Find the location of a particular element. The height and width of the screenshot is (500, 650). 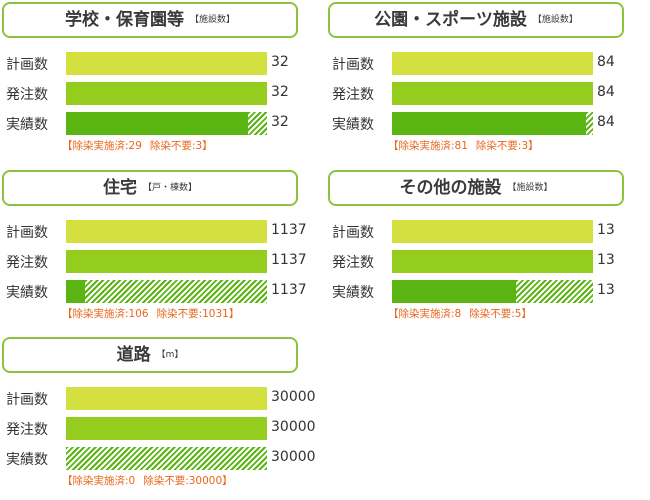

chart-title: 道路 is located at coordinates (133, 355).